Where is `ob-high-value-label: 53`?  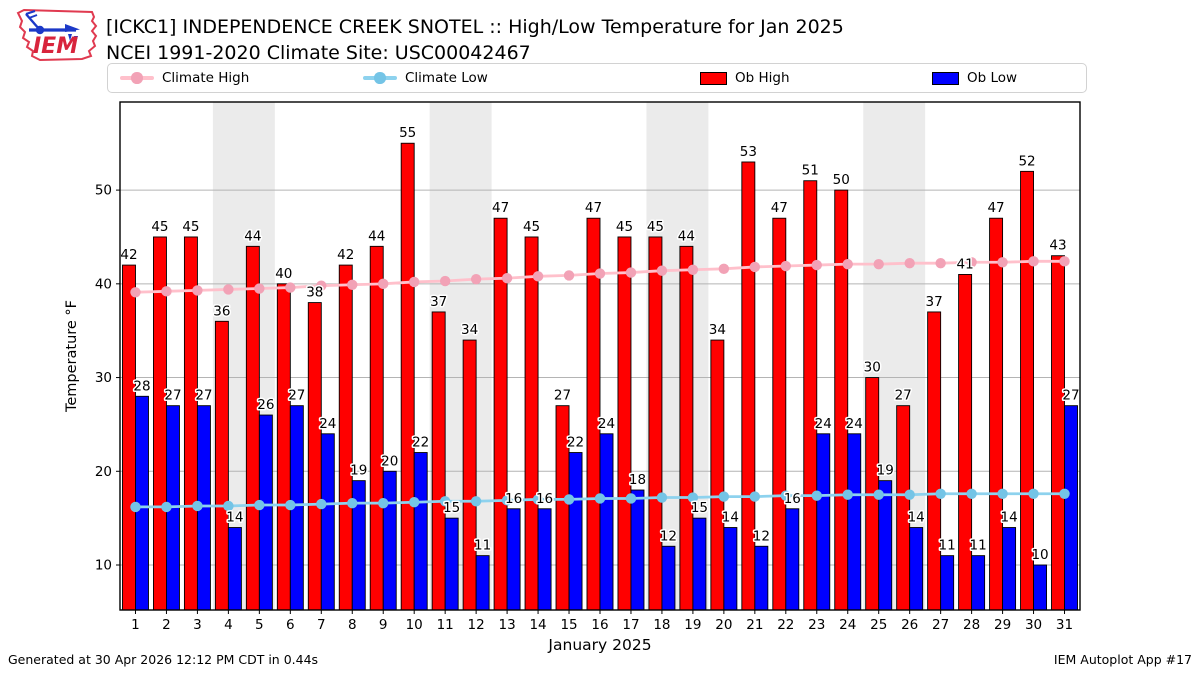
ob-high-value-label: 53 is located at coordinates (748, 152).